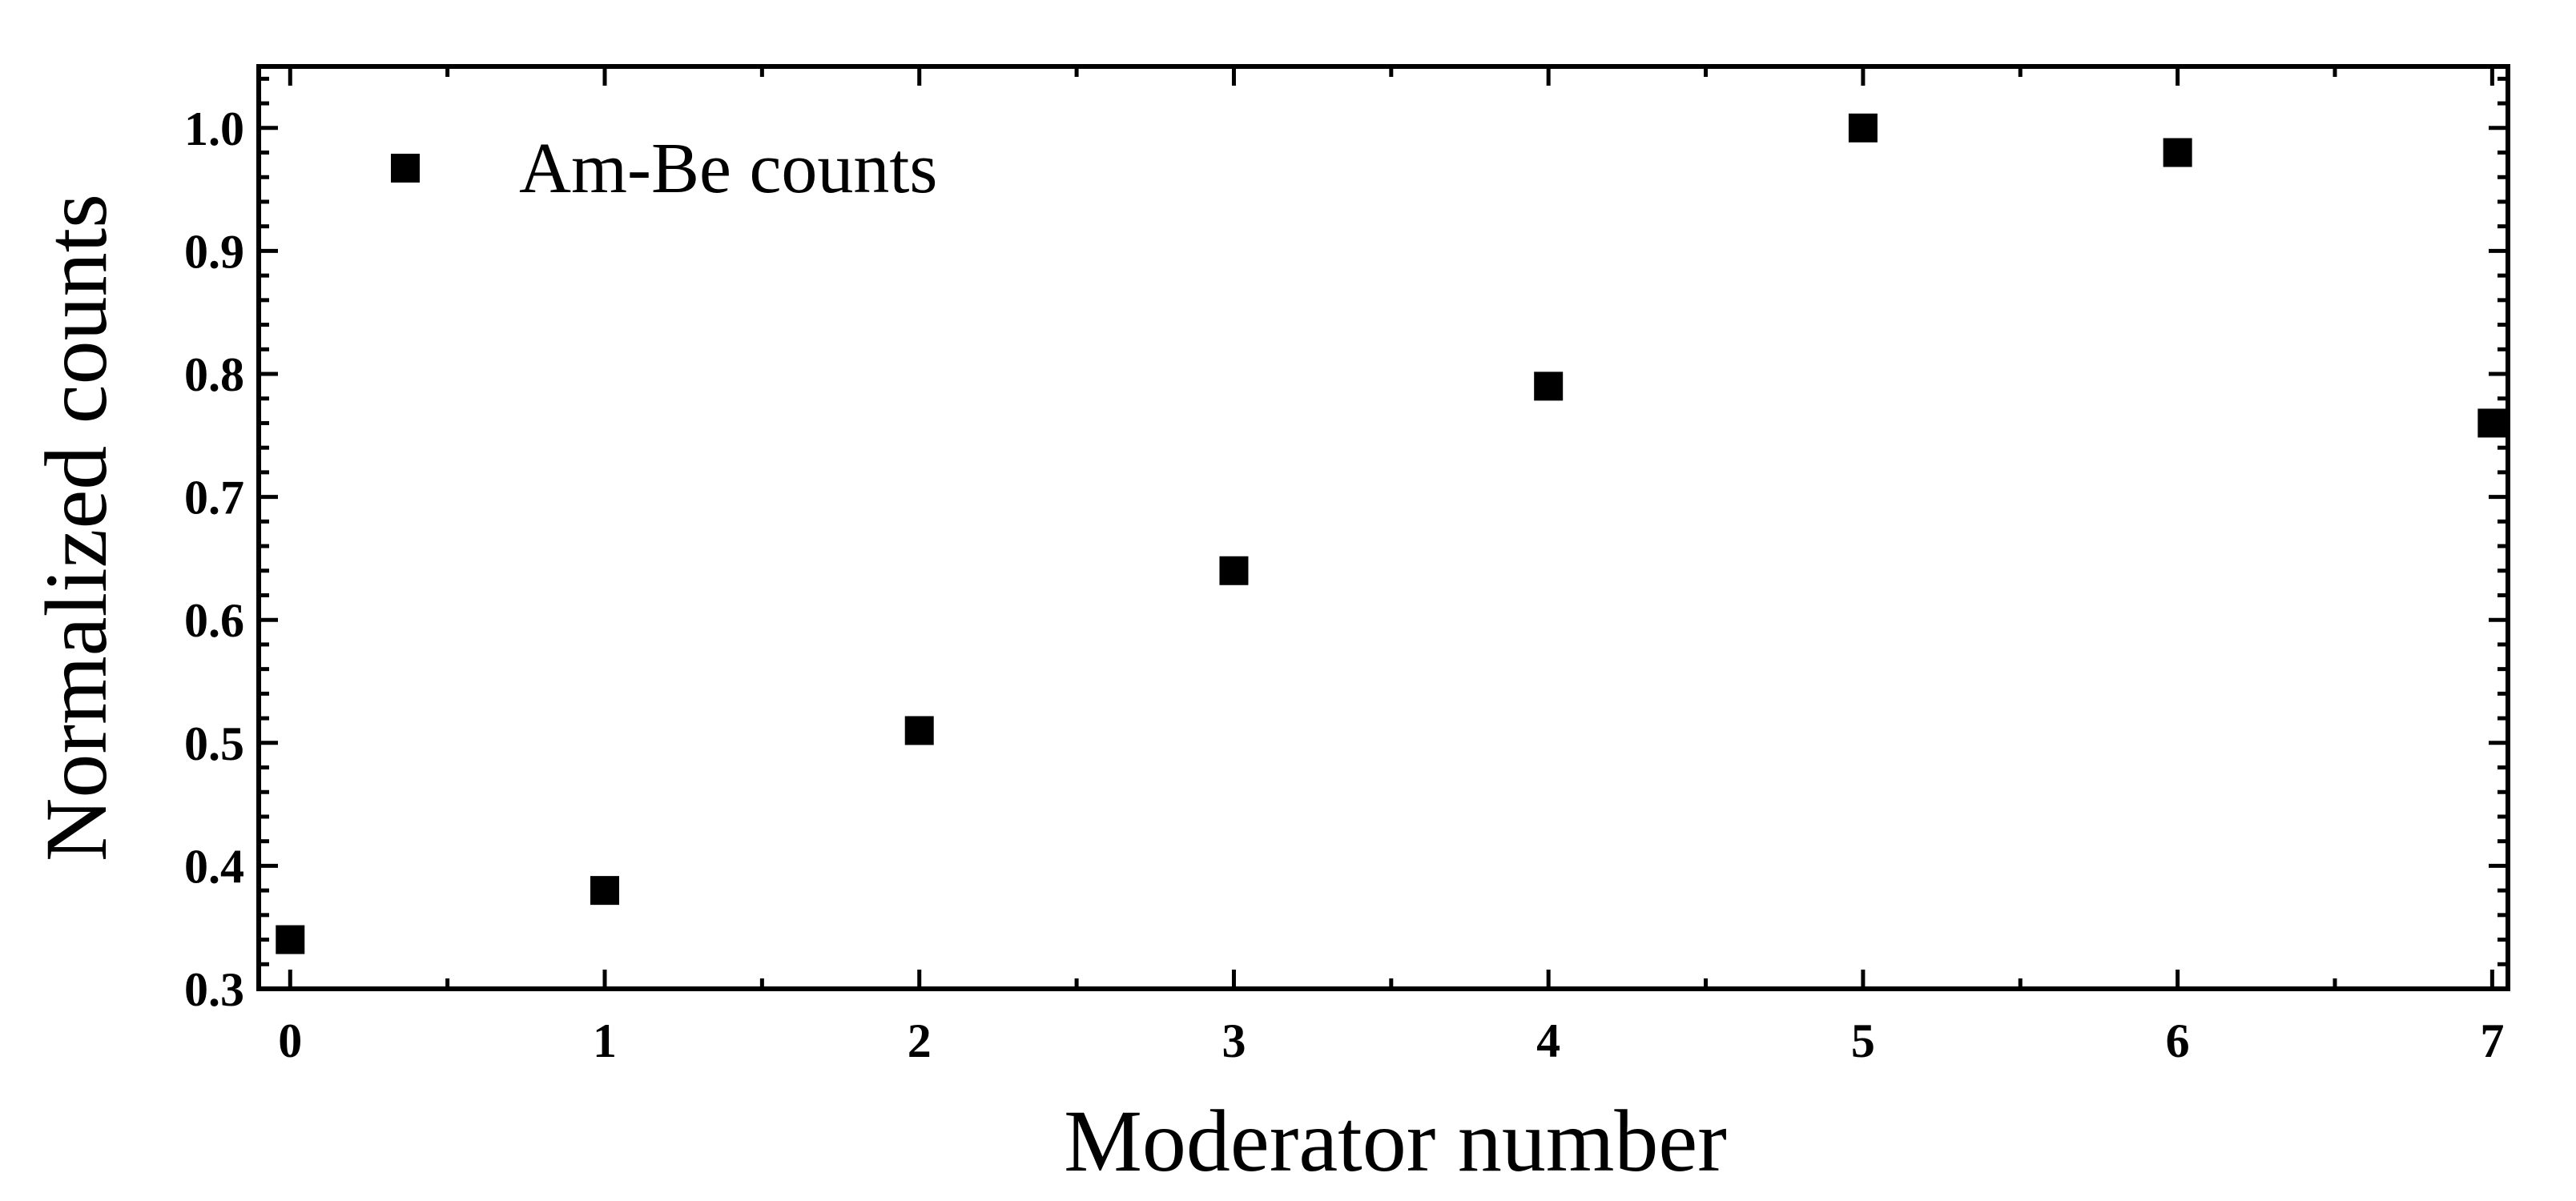 The width and height of the screenshot is (2576, 1201). I want to click on x-tick-label: 2, so click(920, 1040).